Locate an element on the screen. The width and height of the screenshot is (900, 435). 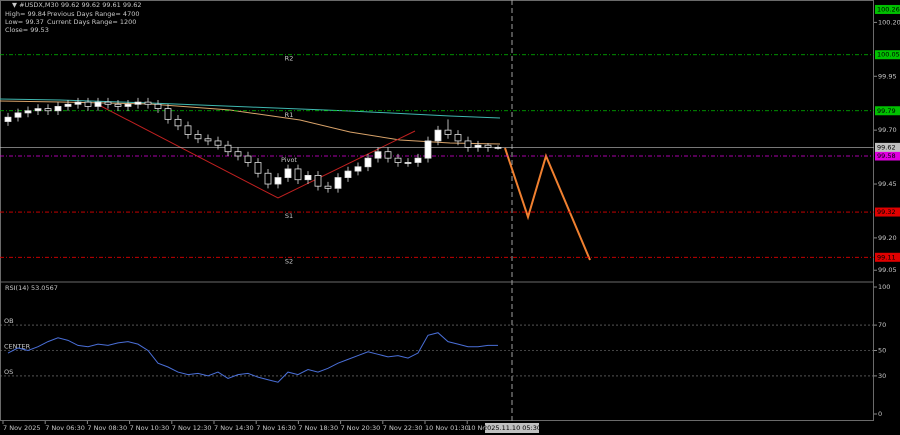
price-tag-label: 99.62 is located at coordinates (886, 147).